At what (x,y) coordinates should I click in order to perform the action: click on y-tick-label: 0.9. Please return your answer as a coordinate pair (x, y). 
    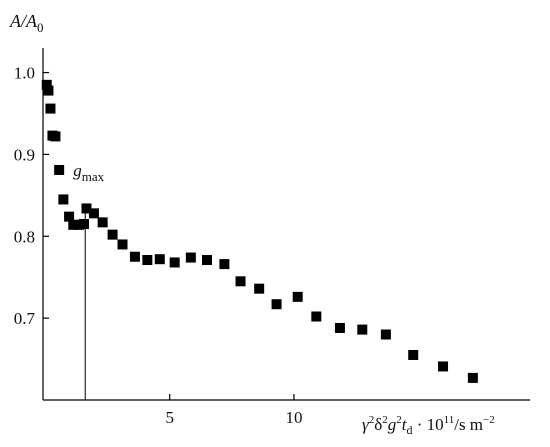
    Looking at the image, I should click on (24, 154).